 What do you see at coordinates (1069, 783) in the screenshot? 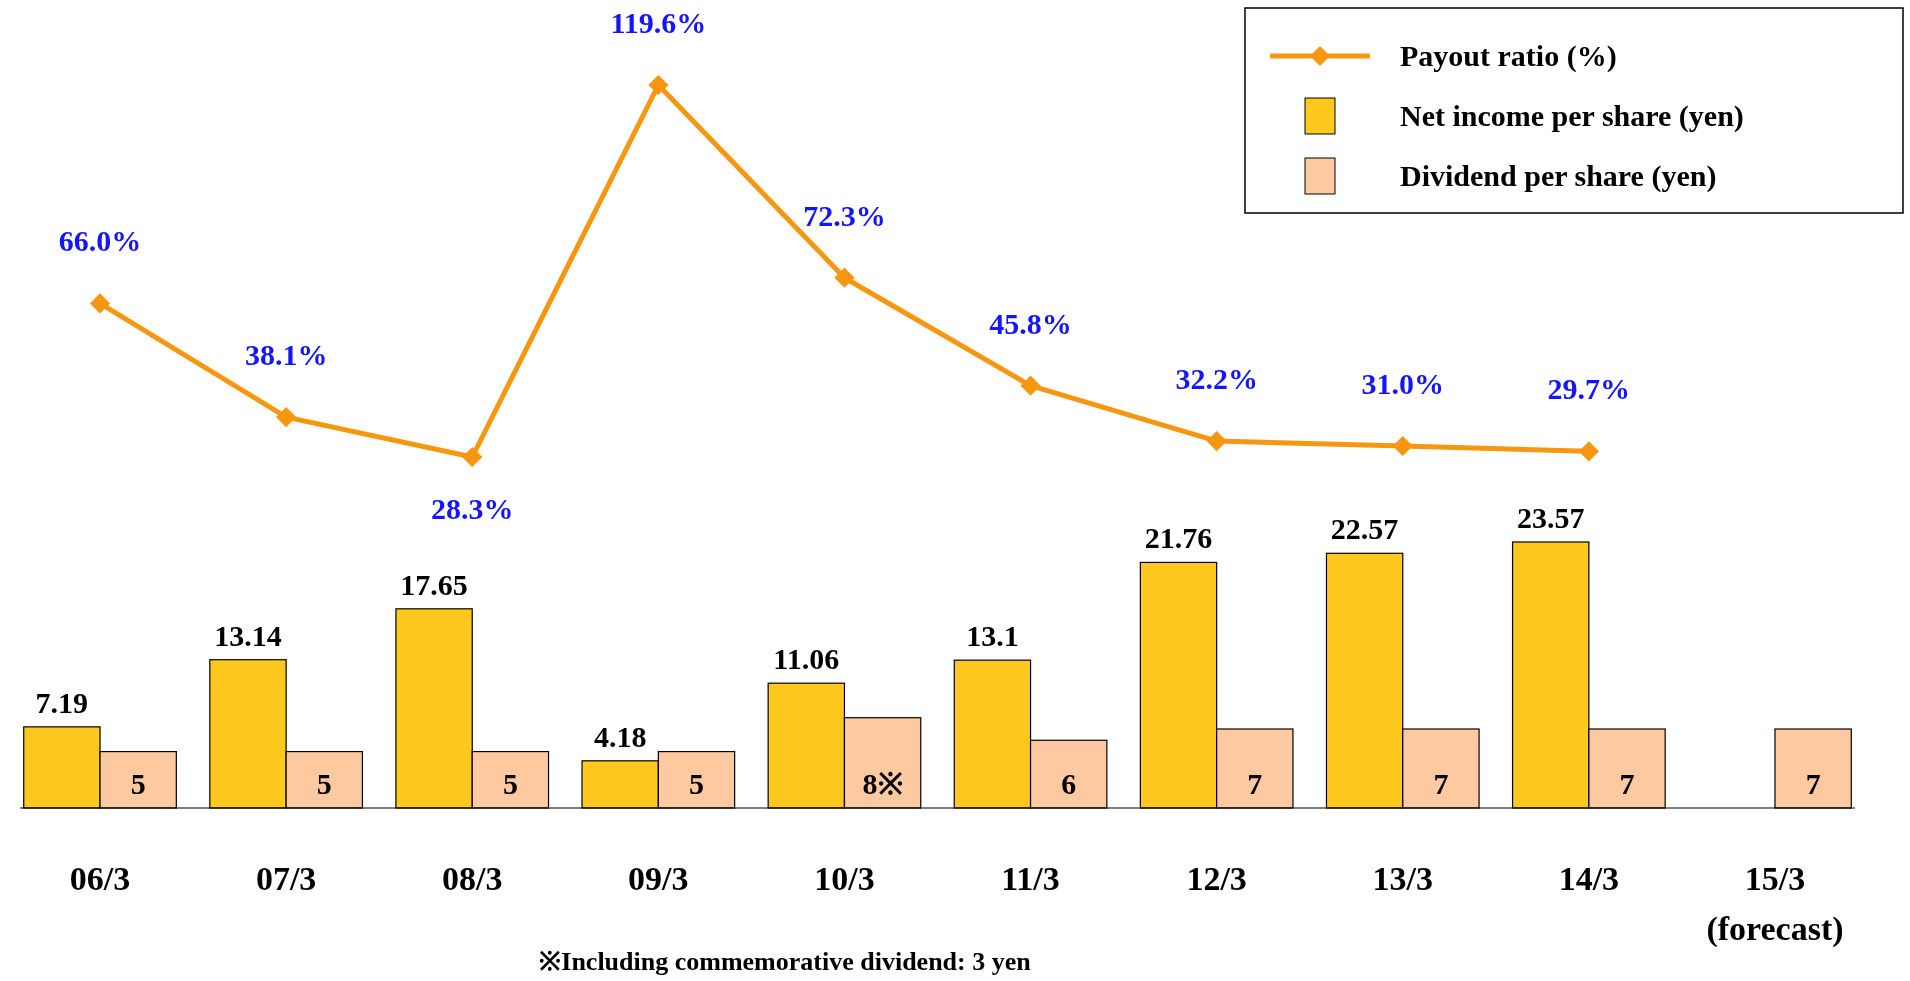
I see `data-label: 6` at bounding box center [1069, 783].